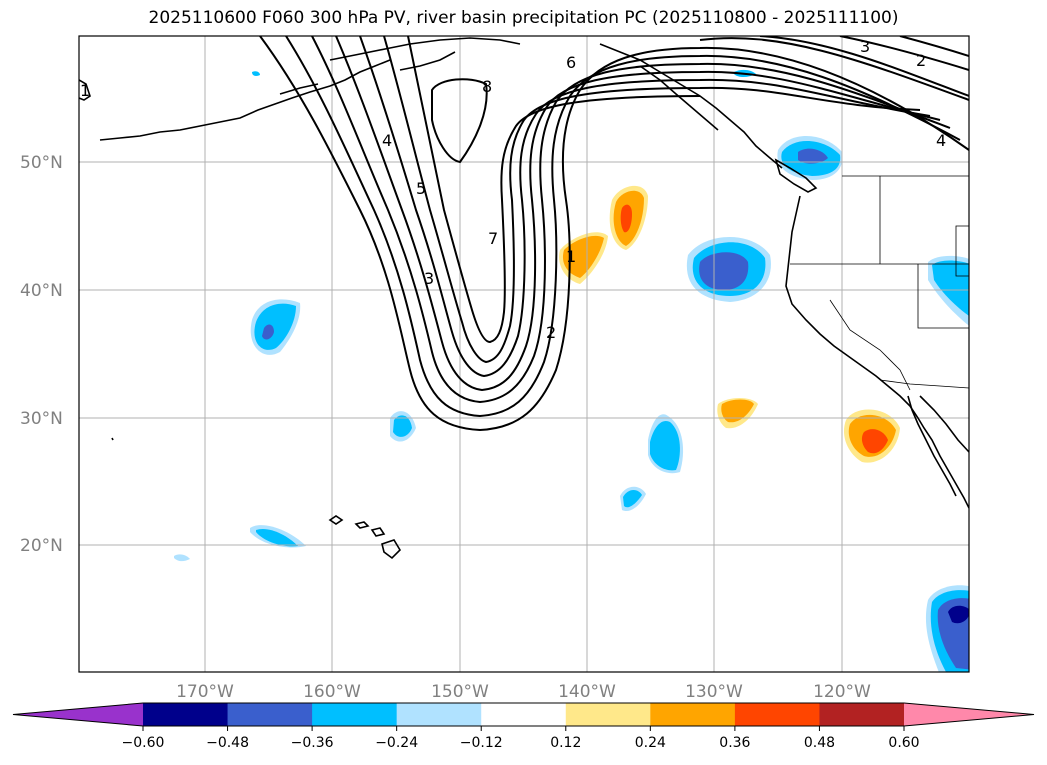 The height and width of the screenshot is (765, 1047). Describe the element at coordinates (312, 743) in the screenshot. I see `colorbar-tick-label: −0.36` at that location.